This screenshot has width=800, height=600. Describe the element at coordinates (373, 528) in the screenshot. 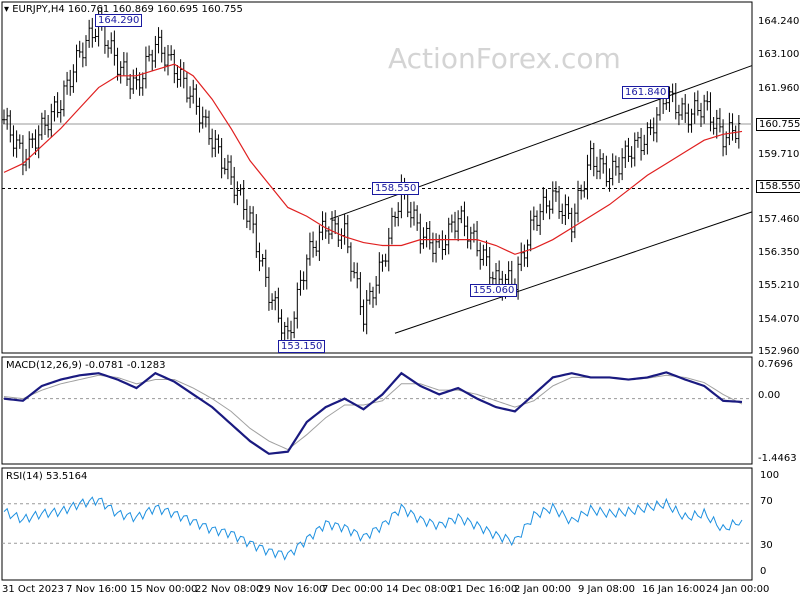

I see `rsi-line` at that location.